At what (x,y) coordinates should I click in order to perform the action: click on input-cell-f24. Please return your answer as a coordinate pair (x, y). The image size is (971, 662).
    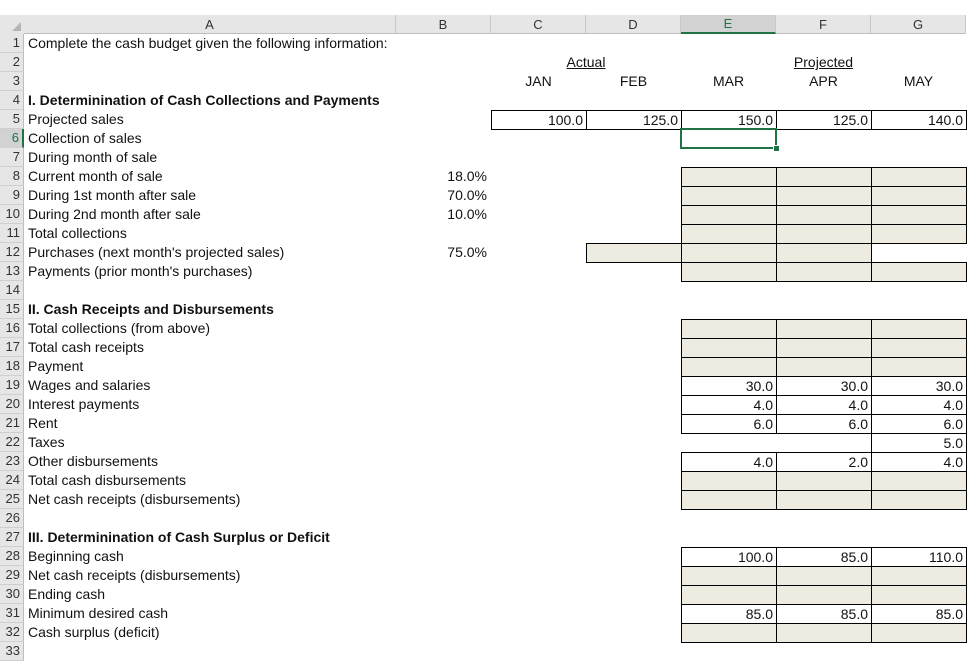
    Looking at the image, I should click on (824, 481).